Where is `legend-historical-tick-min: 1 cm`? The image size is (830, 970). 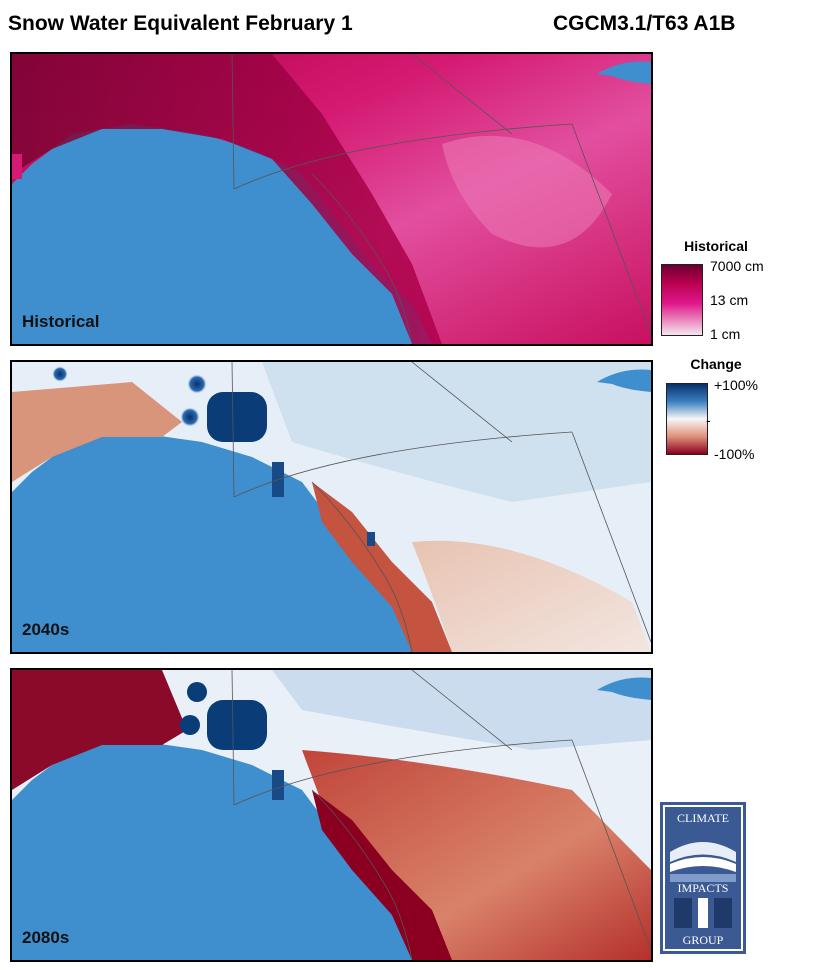 legend-historical-tick-min: 1 cm is located at coordinates (725, 334).